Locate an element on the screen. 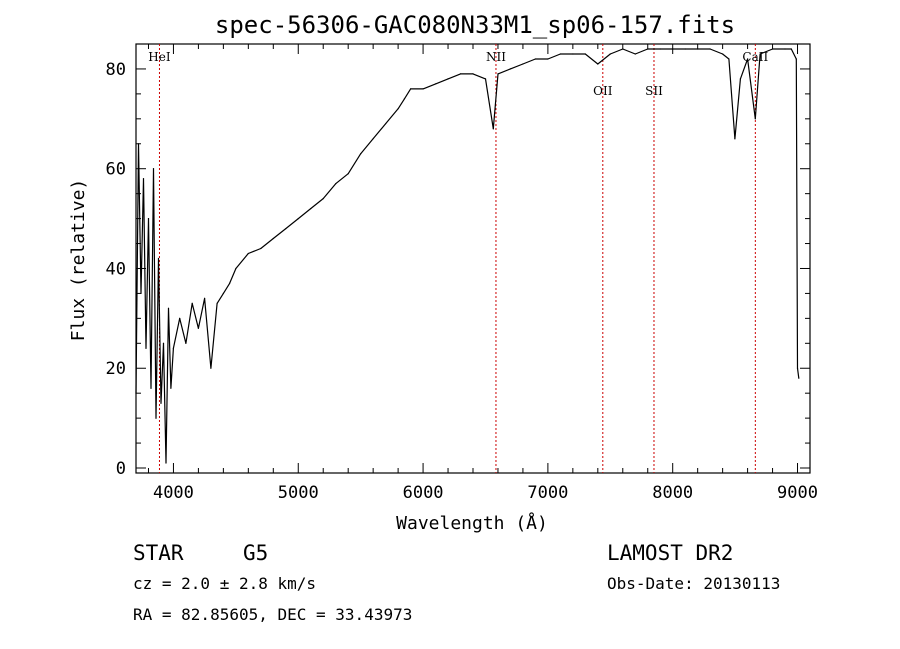 Image resolution: width=900 pixels, height=649 pixels. x-tick-label: 8000 is located at coordinates (672, 493).